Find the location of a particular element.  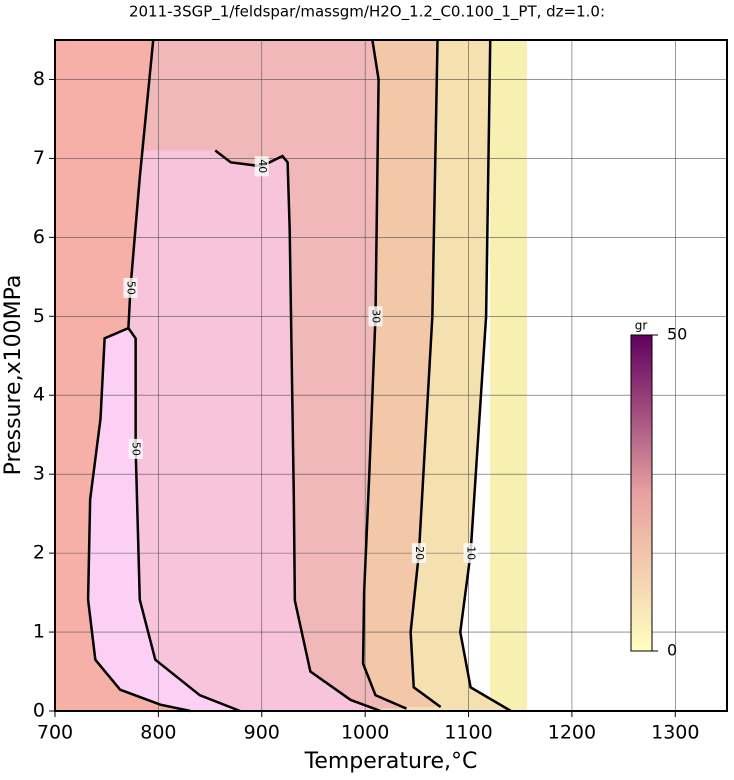

y-tick-label: 3 is located at coordinates (39, 474).